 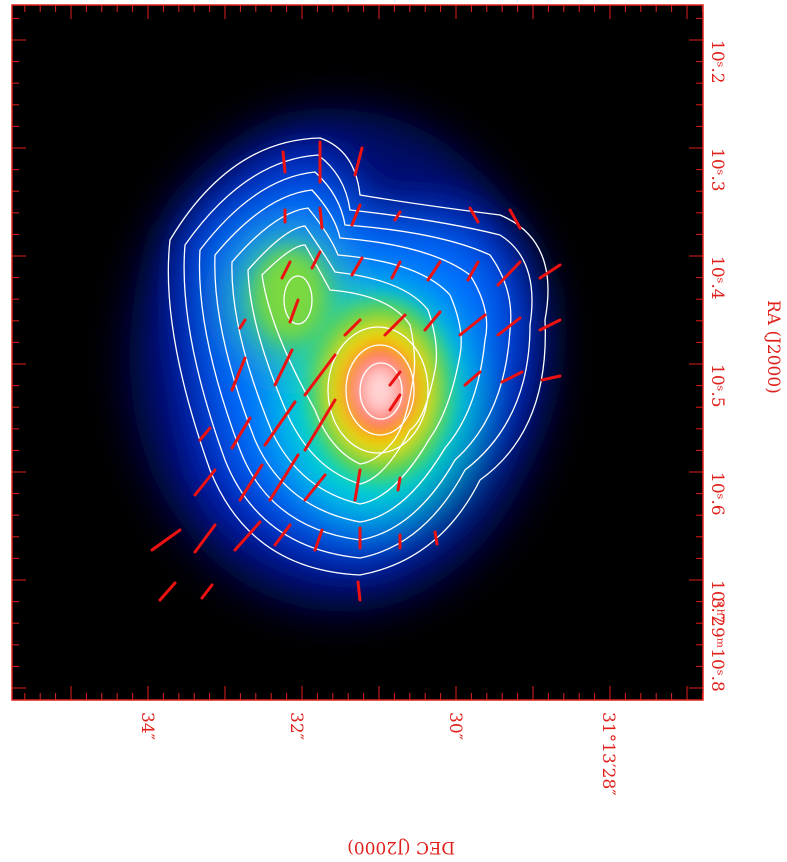 What do you see at coordinates (401, 847) in the screenshot?
I see `dec-axis-label: DEC (J2000)` at bounding box center [401, 847].